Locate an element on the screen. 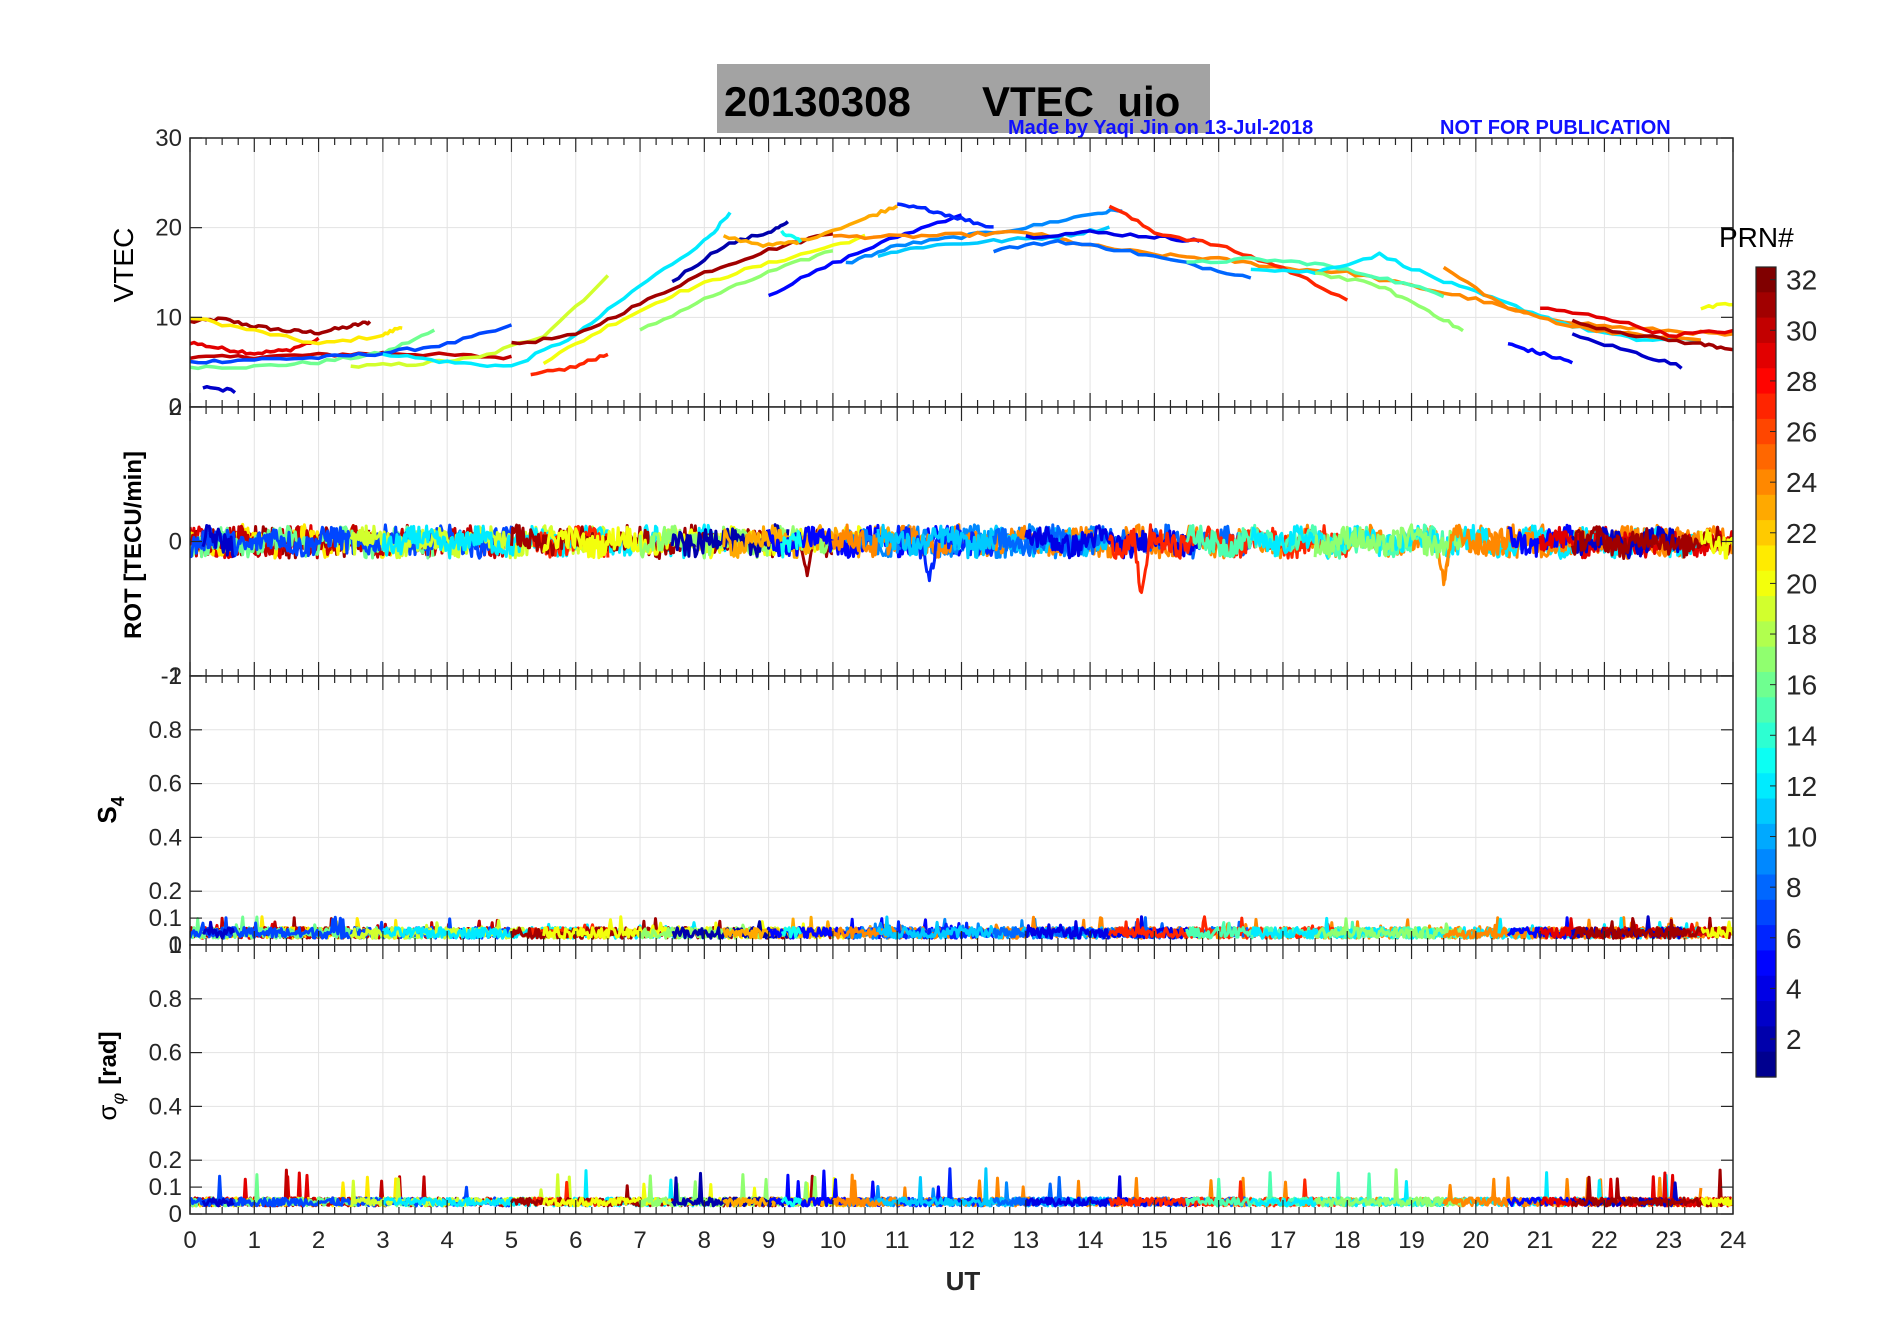 The image size is (1902, 1330). x-tick-label: 21 is located at coordinates (1540, 1240).